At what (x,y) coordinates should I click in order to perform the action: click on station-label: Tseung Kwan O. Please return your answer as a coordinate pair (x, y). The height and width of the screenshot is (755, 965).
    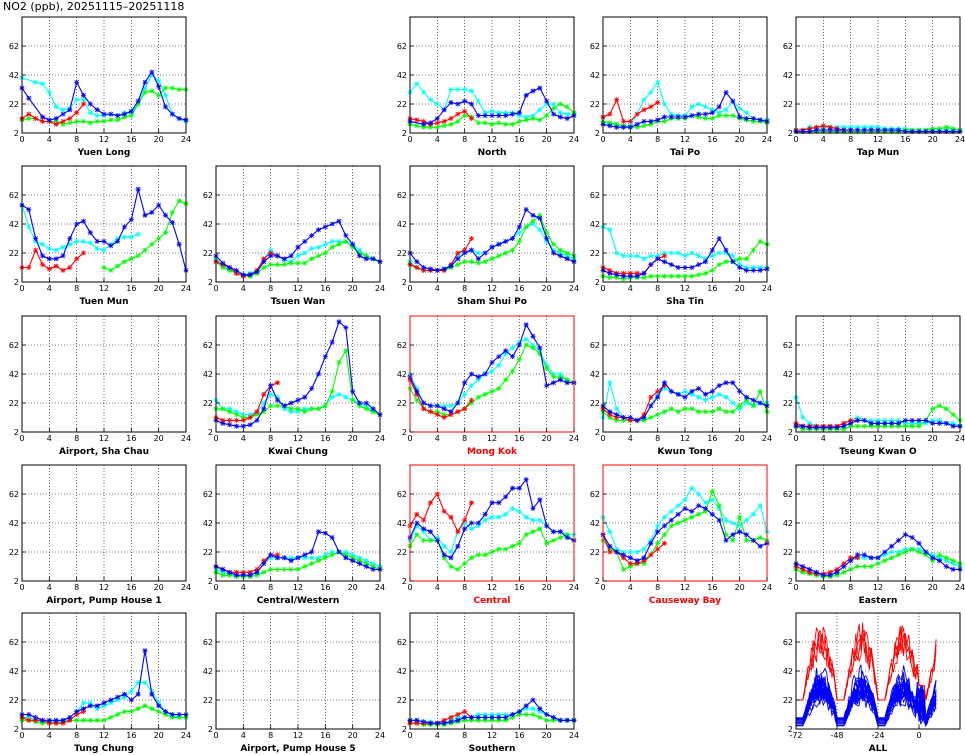
    Looking at the image, I should click on (878, 452).